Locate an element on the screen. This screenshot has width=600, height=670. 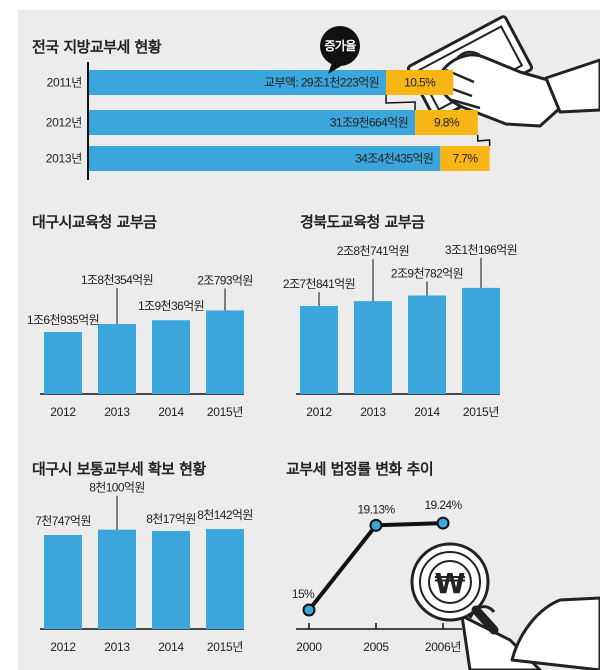
chart-title-gyeongbuk-education: 경북도교육청 교부금 is located at coordinates (362, 222).